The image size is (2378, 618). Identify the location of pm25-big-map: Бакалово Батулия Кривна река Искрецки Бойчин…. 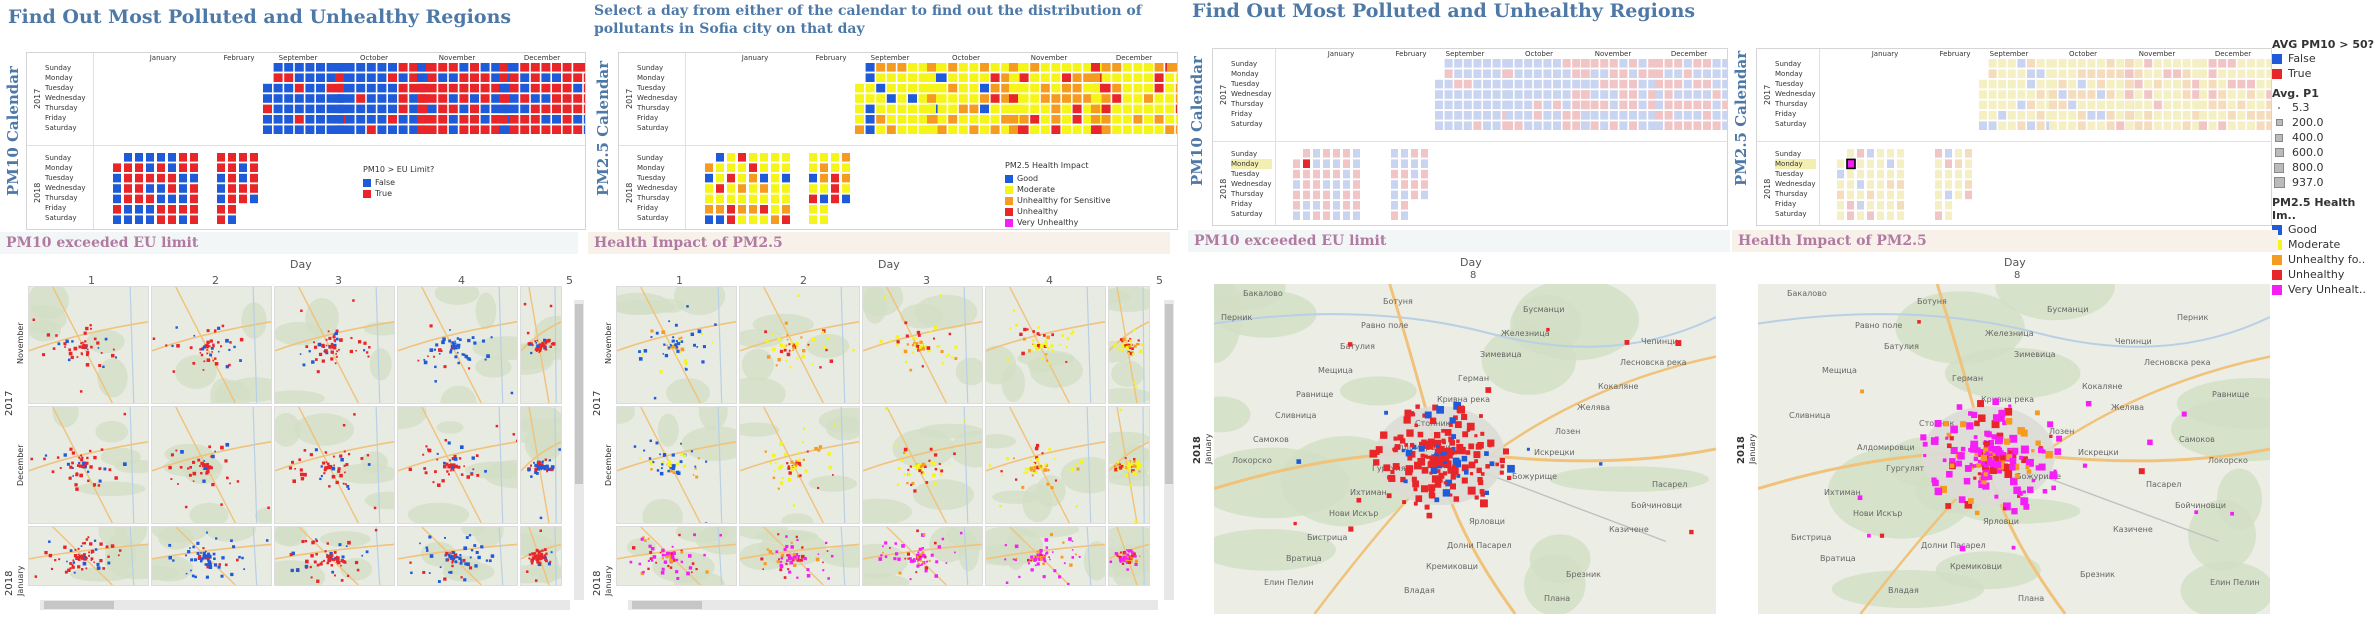
(2044, 434).